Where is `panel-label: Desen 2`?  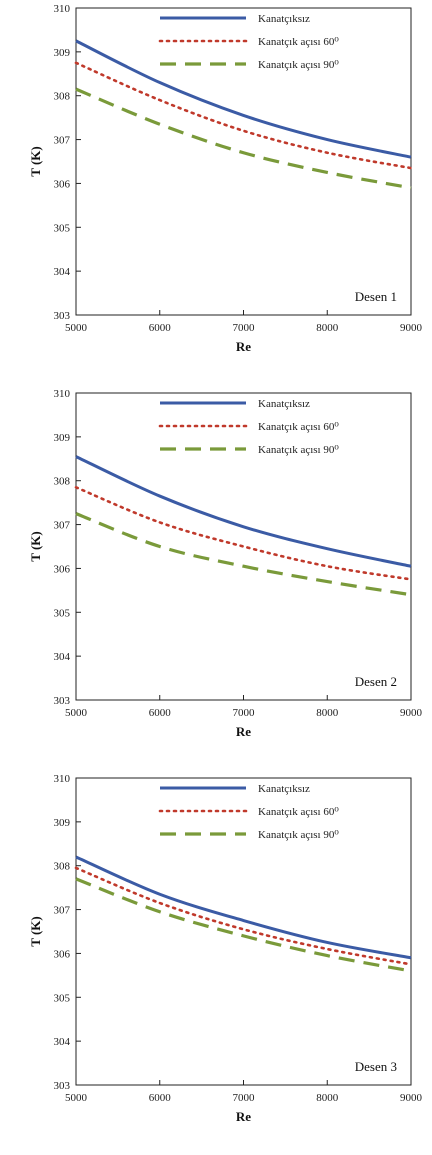
panel-label: Desen 2 is located at coordinates (376, 681).